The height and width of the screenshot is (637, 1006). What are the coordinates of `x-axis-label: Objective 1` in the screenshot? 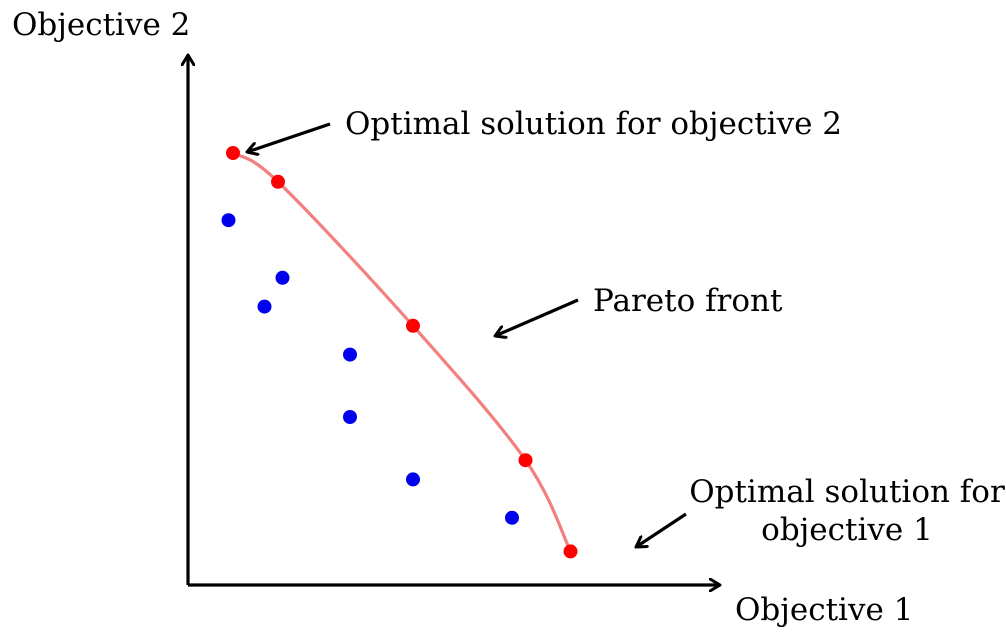 It's located at (824, 610).